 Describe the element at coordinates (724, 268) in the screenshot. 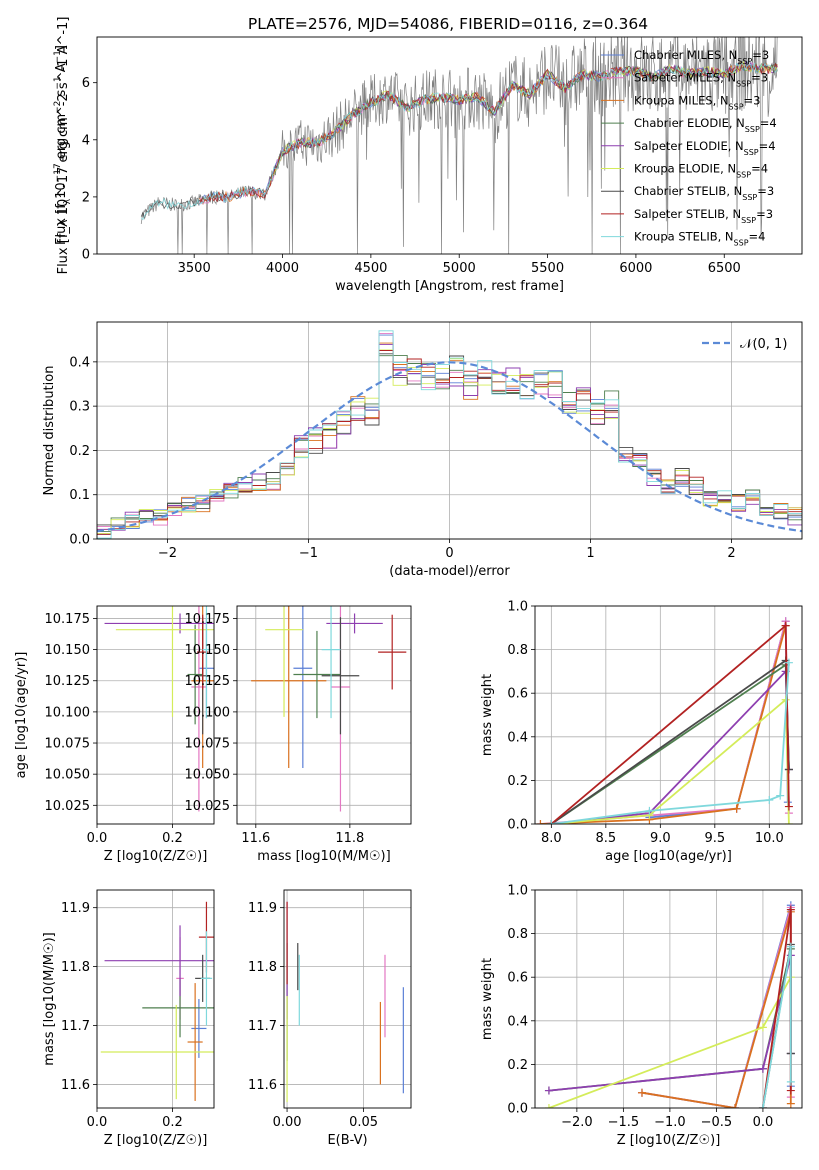

I see `x-tick-label: 6500` at that location.